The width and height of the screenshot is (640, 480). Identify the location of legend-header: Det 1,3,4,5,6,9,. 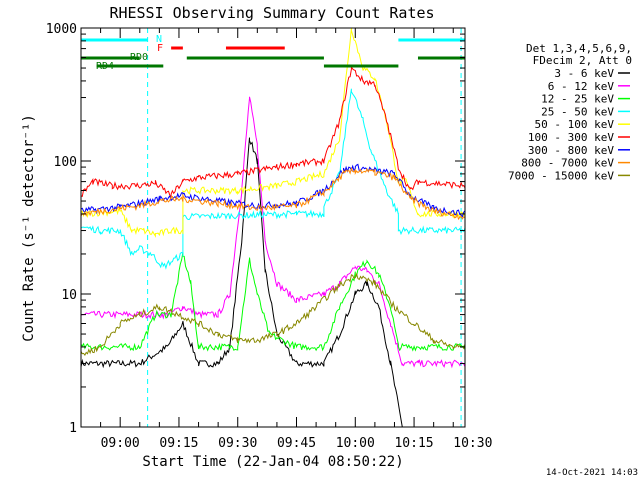
(579, 48).